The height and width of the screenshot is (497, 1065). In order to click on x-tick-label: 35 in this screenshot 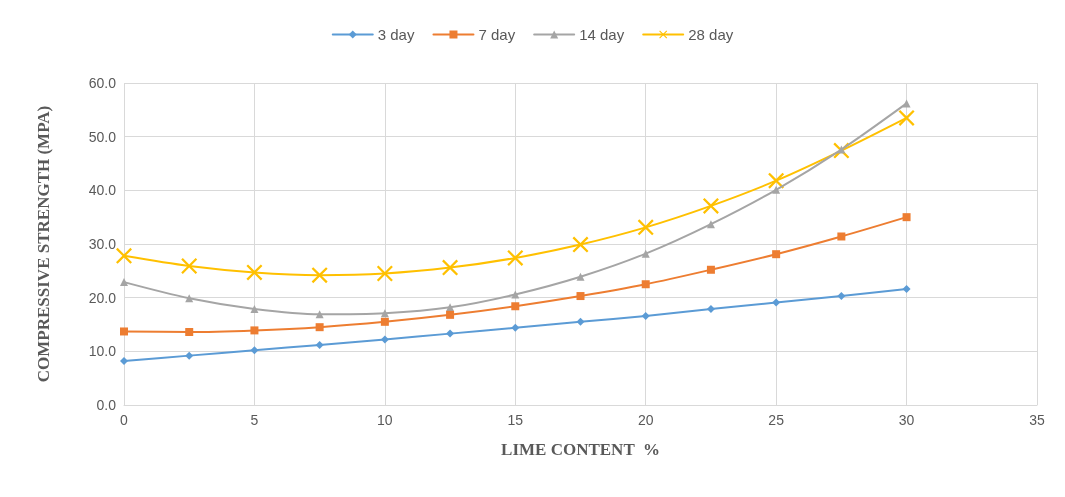, I will do `click(1037, 420)`.